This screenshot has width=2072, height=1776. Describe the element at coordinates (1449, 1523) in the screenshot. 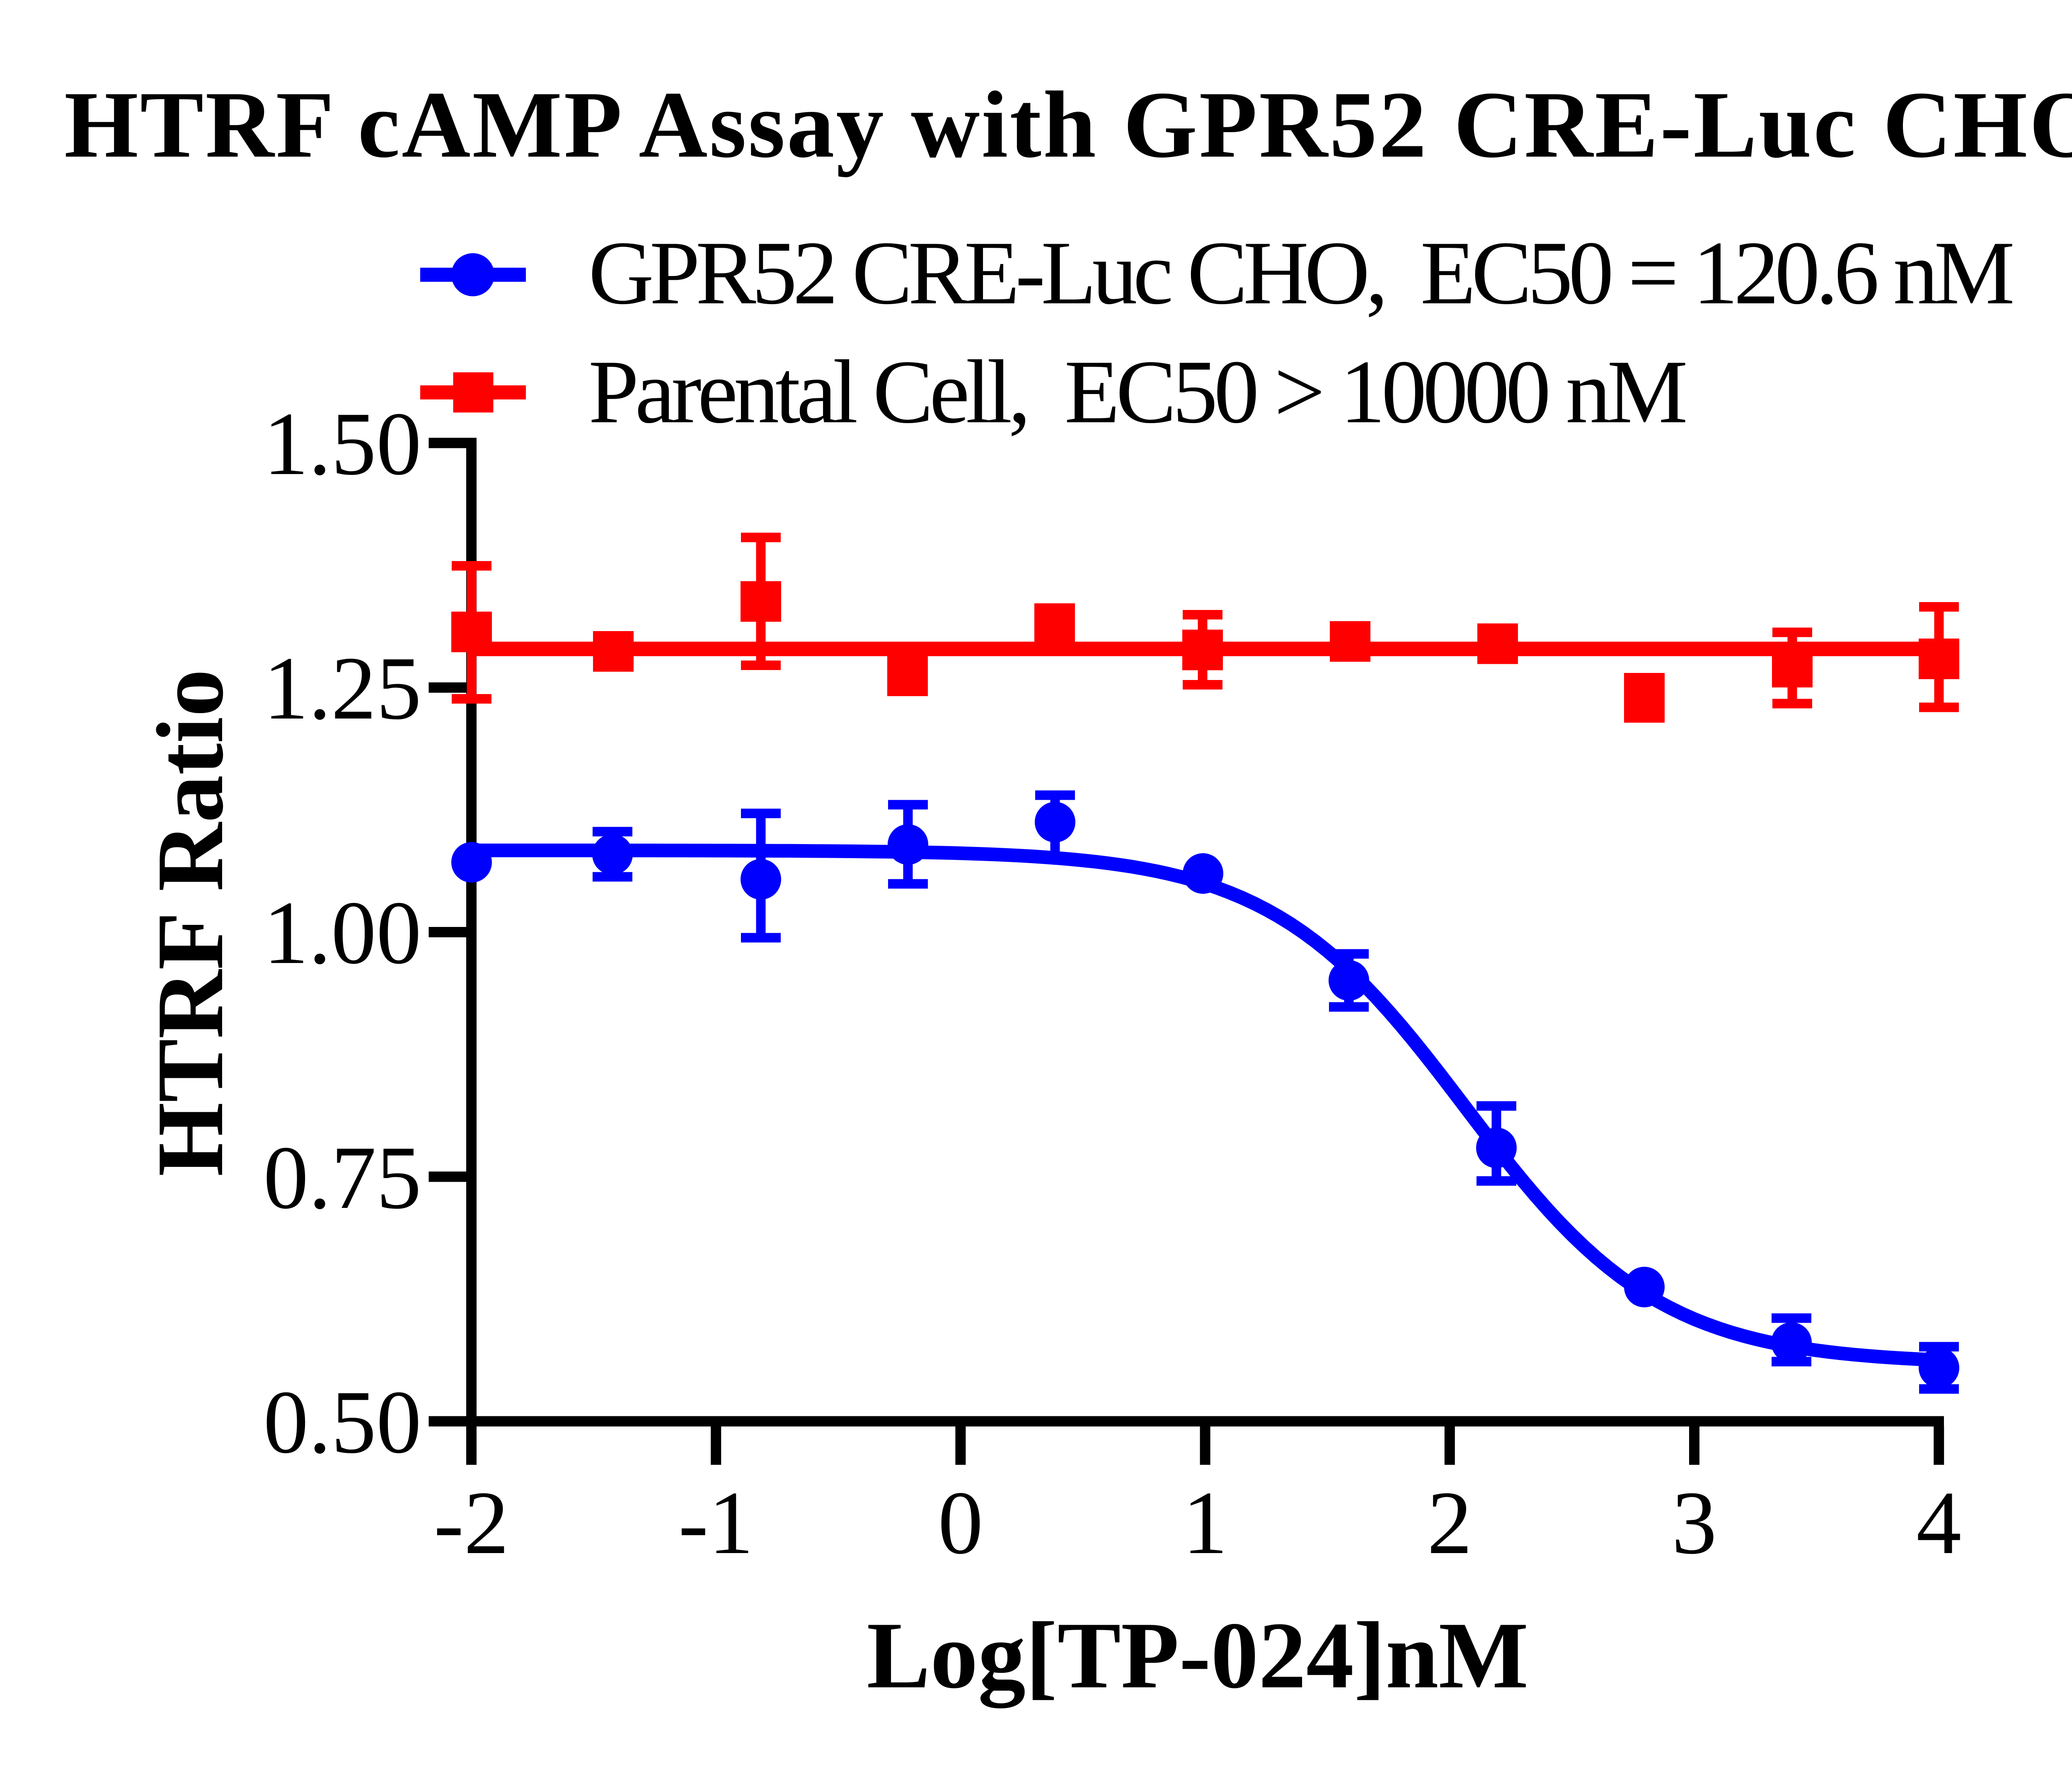

I see `svg-text: 2` at that location.